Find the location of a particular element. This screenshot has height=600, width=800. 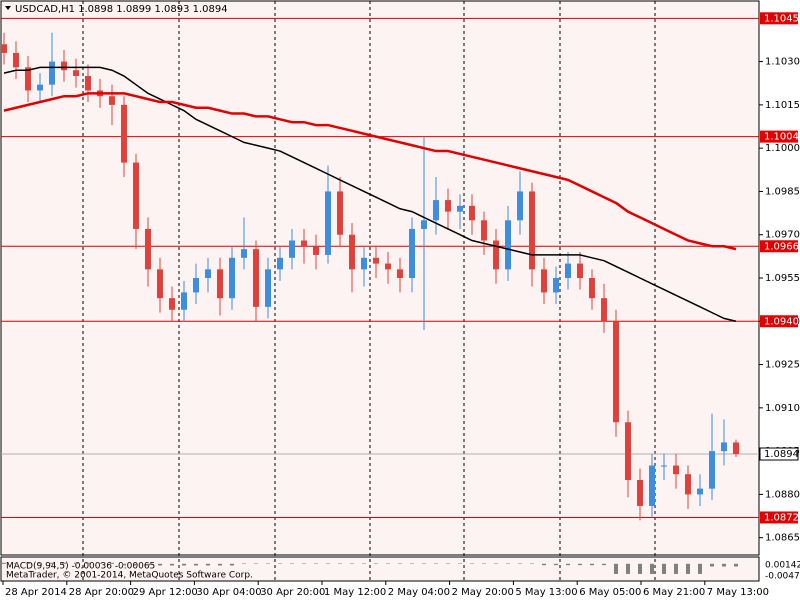

macd-label: MACD(9,94,5) -0.00036 -0.00065 is located at coordinates (80, 567).